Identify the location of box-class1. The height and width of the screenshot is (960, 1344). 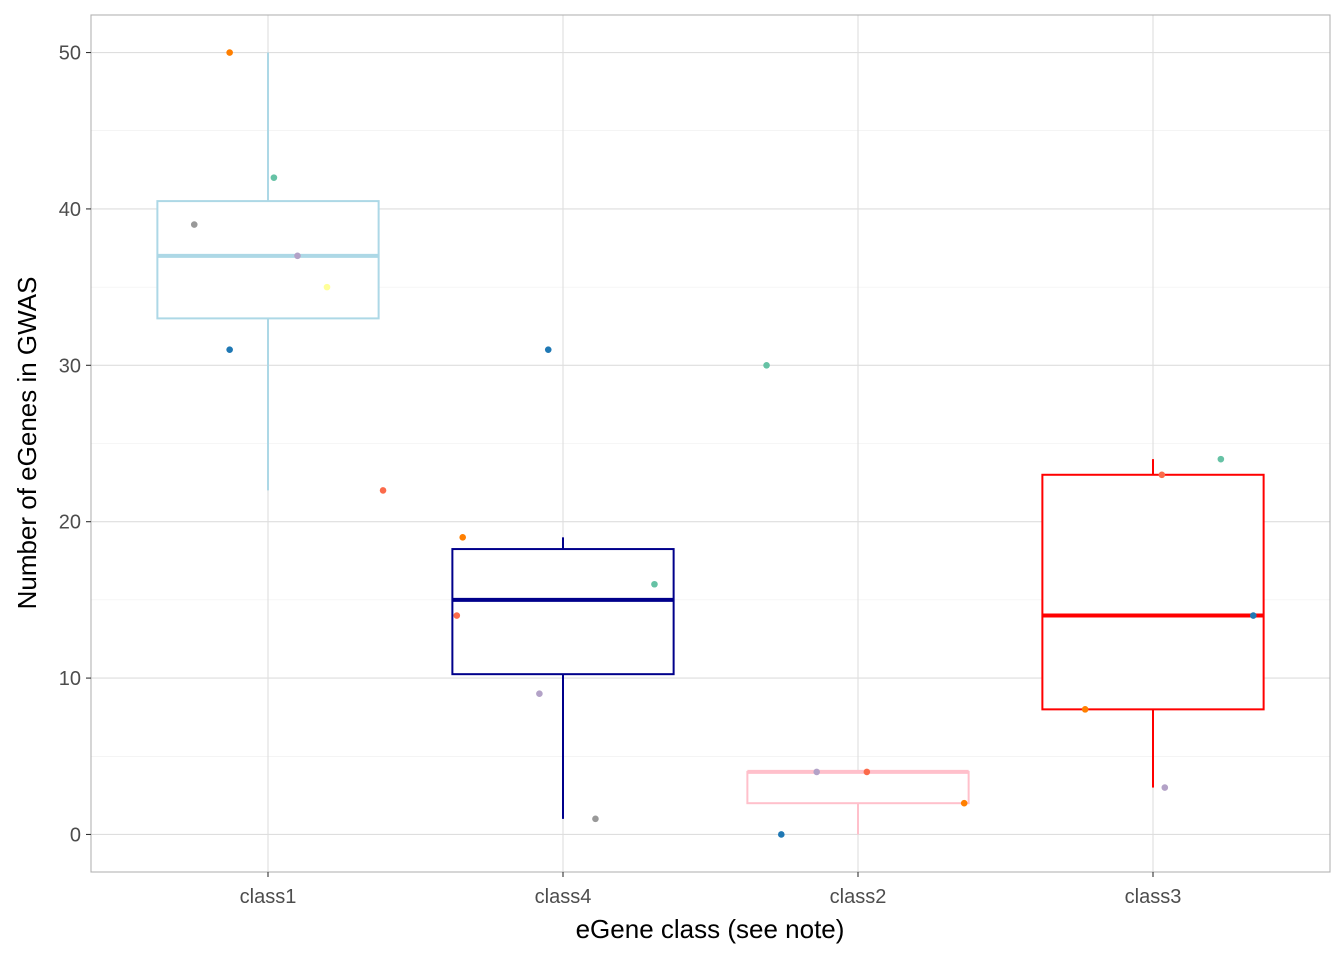
(268, 271).